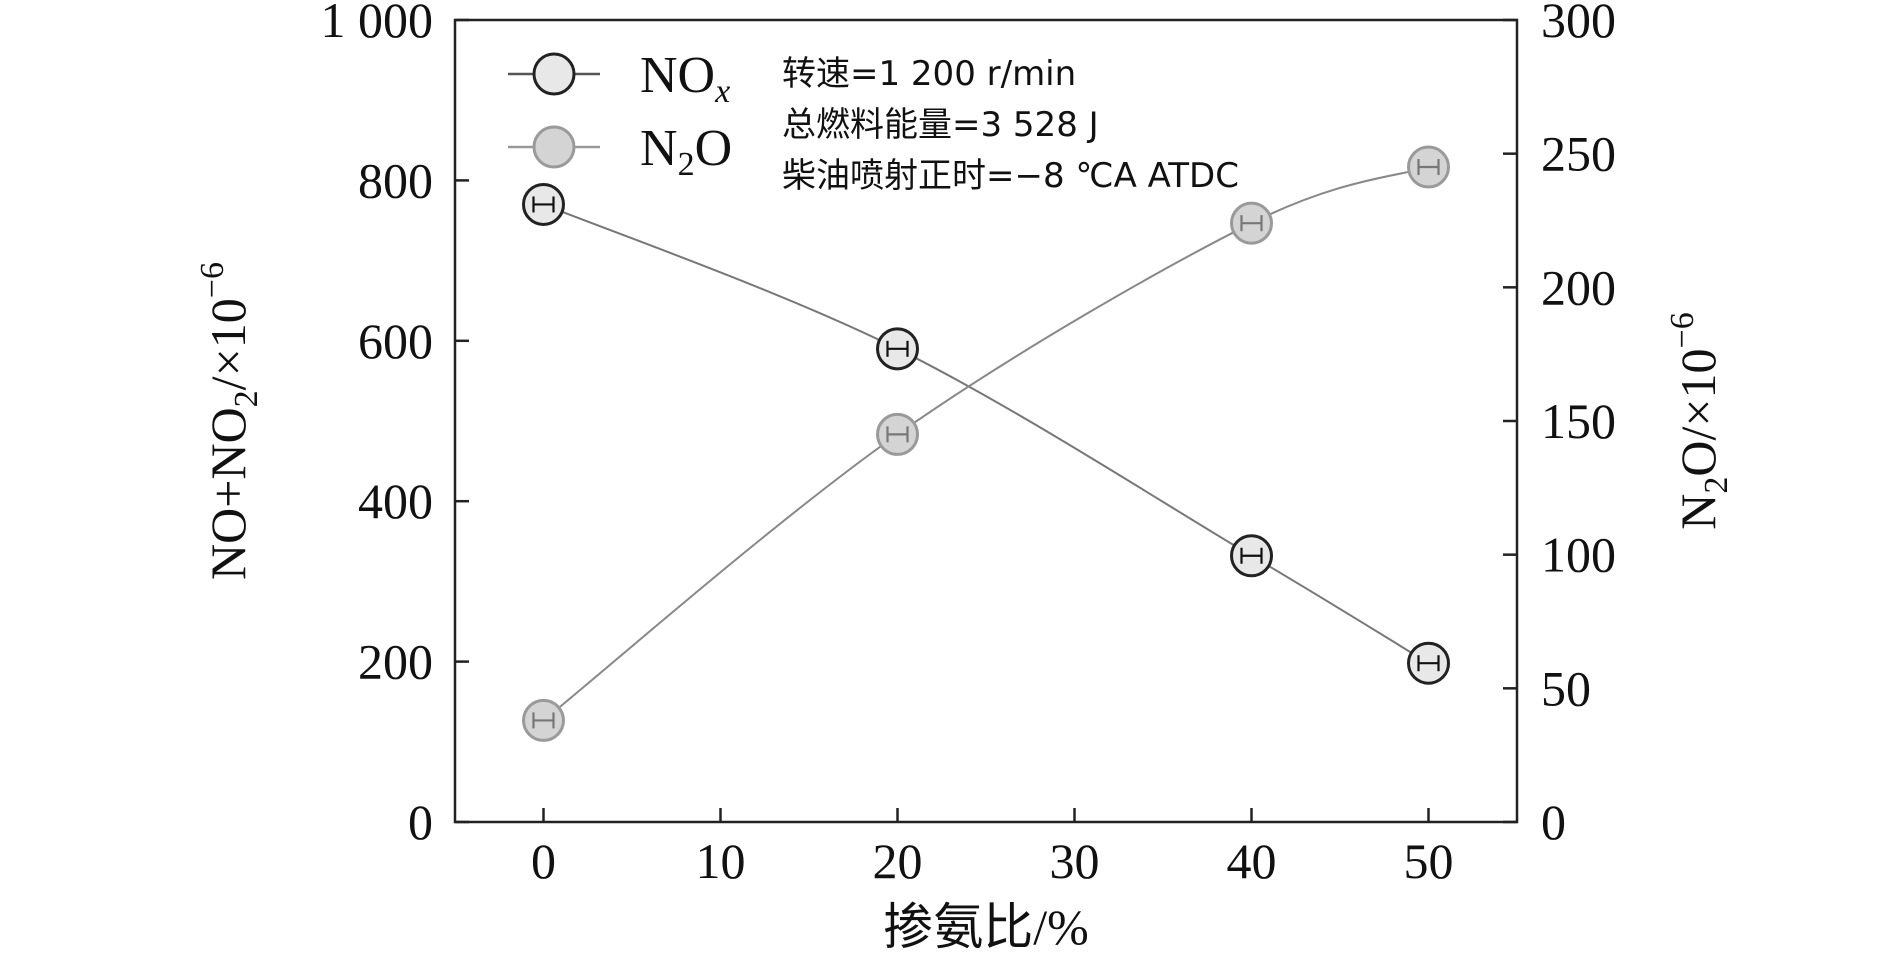  Describe the element at coordinates (1429, 861) in the screenshot. I see `x-tick-label-5: 50` at that location.